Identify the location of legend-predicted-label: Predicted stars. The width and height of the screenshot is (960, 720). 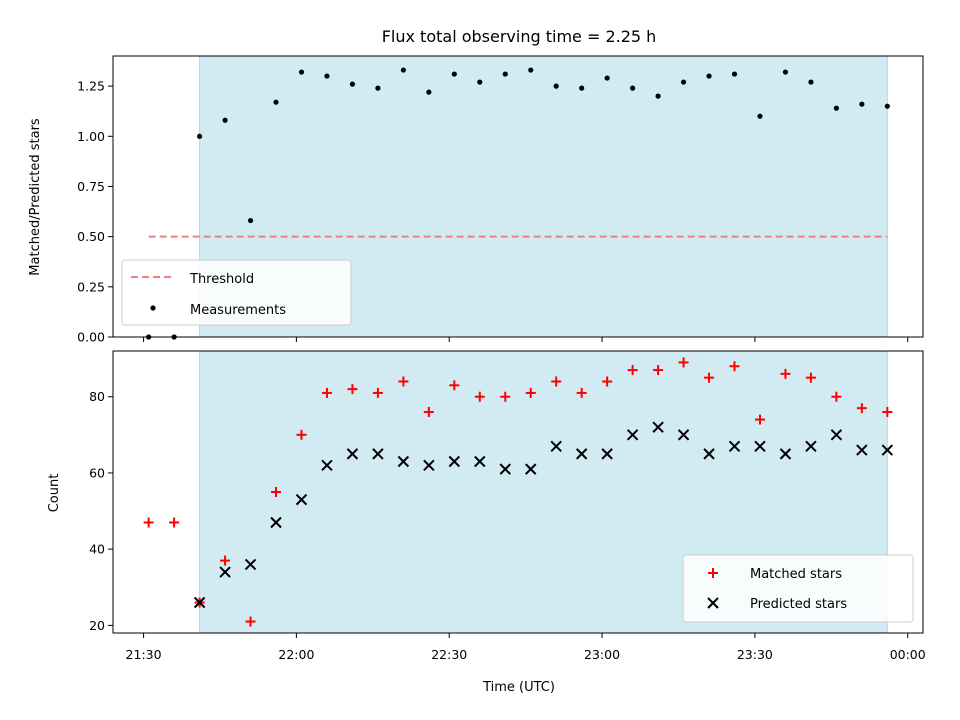
(798, 604).